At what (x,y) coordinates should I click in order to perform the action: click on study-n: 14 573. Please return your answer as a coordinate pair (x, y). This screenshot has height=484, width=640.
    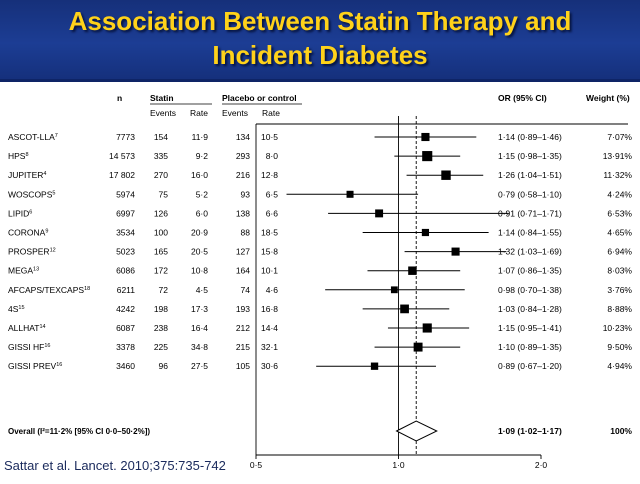
    Looking at the image, I should click on (122, 156).